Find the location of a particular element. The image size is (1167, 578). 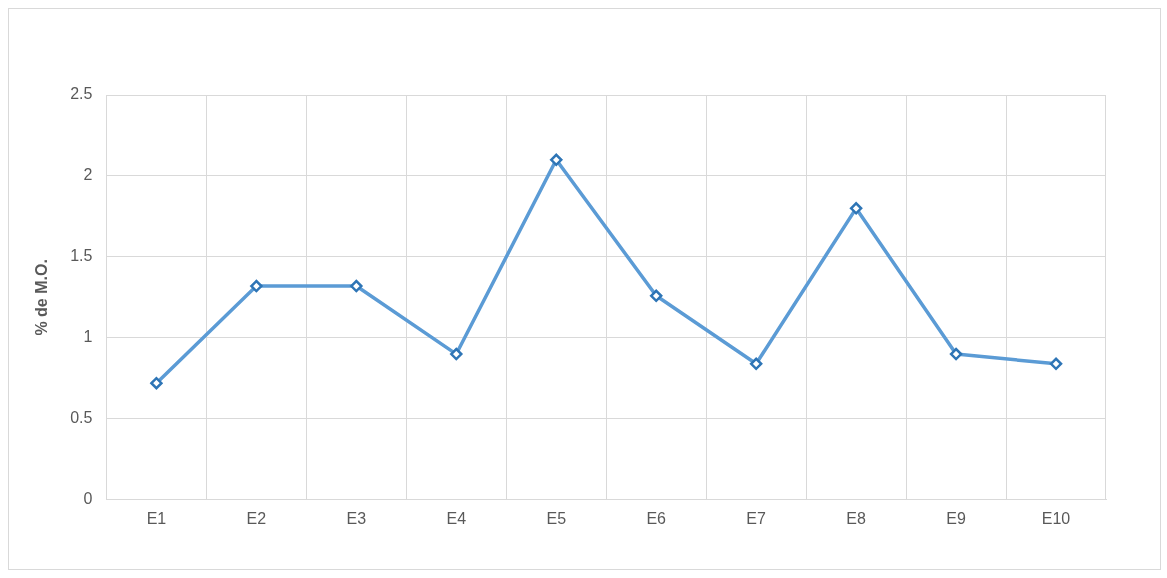

x-tick-label: E2 is located at coordinates (256, 518).